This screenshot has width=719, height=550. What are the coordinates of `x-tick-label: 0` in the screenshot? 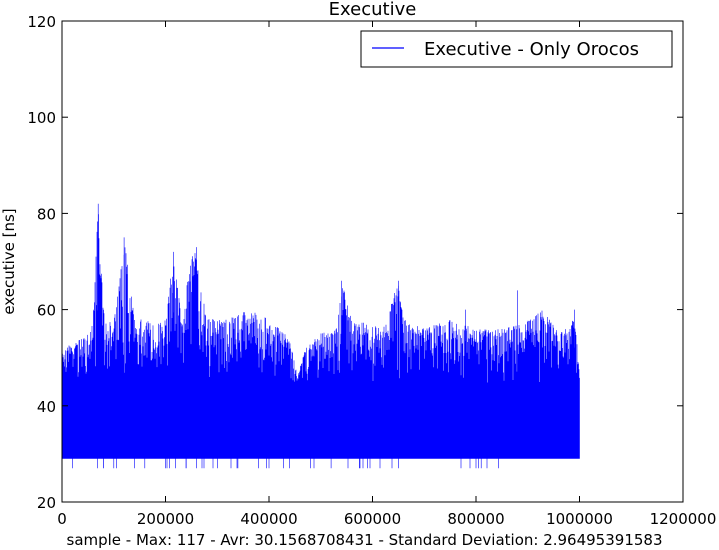 It's located at (62, 519).